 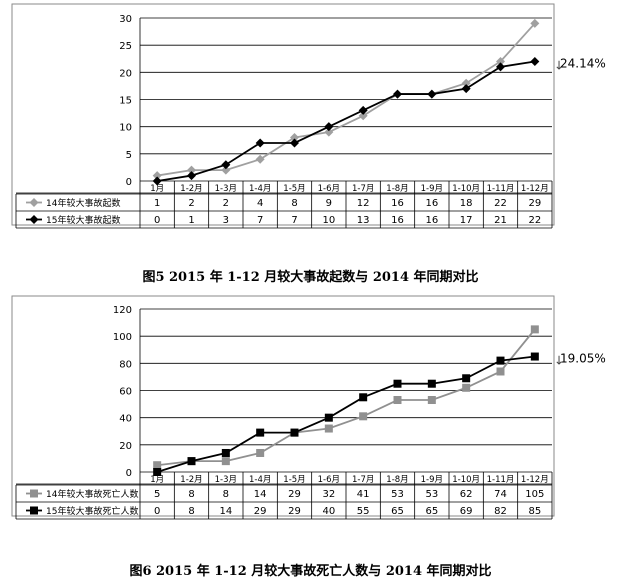 I want to click on category-label: 1-5月, so click(x=294, y=480).